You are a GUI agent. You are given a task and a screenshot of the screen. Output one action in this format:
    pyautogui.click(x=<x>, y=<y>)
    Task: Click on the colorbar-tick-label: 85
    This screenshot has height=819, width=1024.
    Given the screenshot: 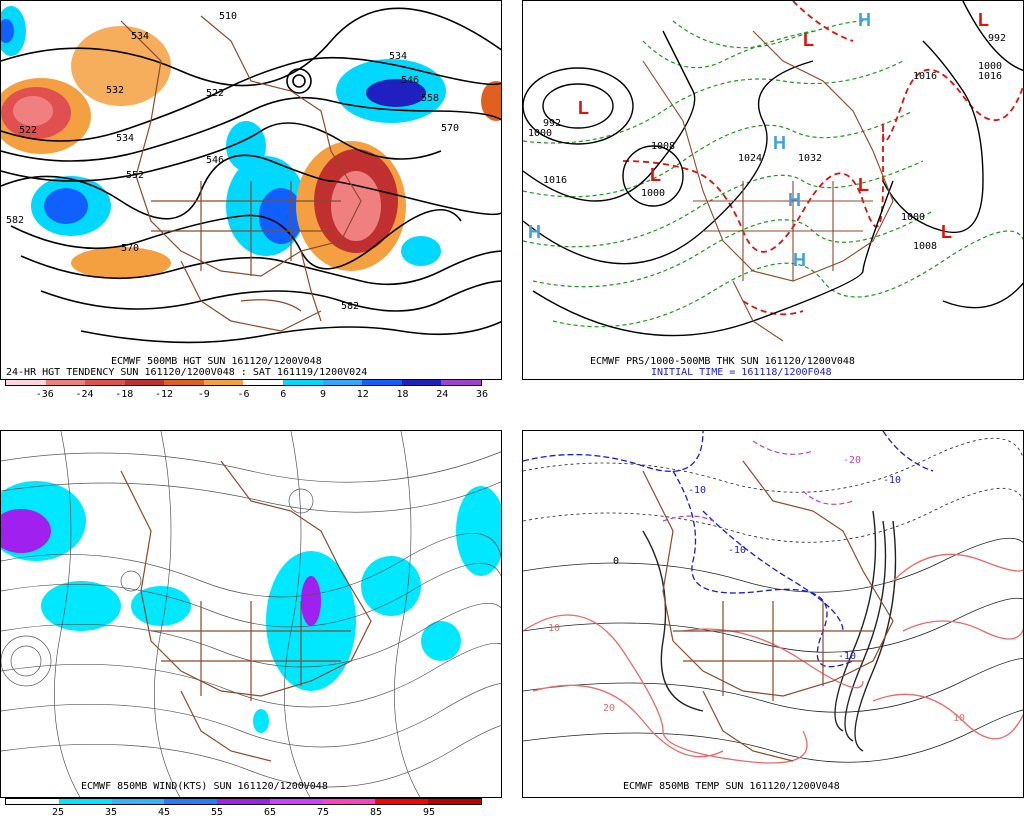 What is the action you would take?
    pyautogui.click(x=376, y=812)
    